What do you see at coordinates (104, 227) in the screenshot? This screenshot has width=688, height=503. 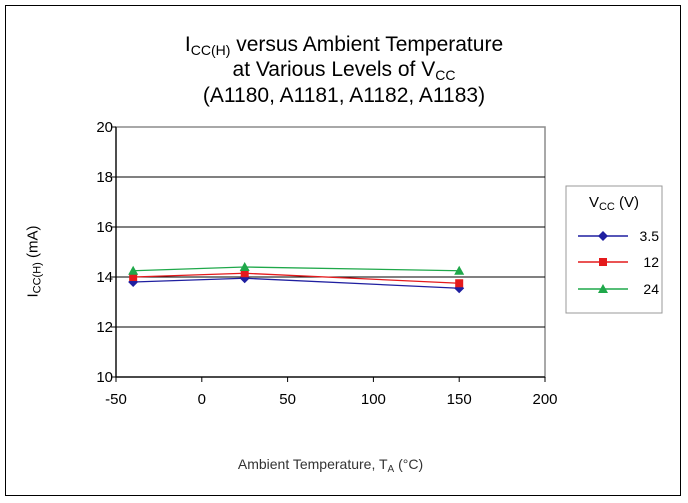 I see `y-tick-label: 16` at bounding box center [104, 227].